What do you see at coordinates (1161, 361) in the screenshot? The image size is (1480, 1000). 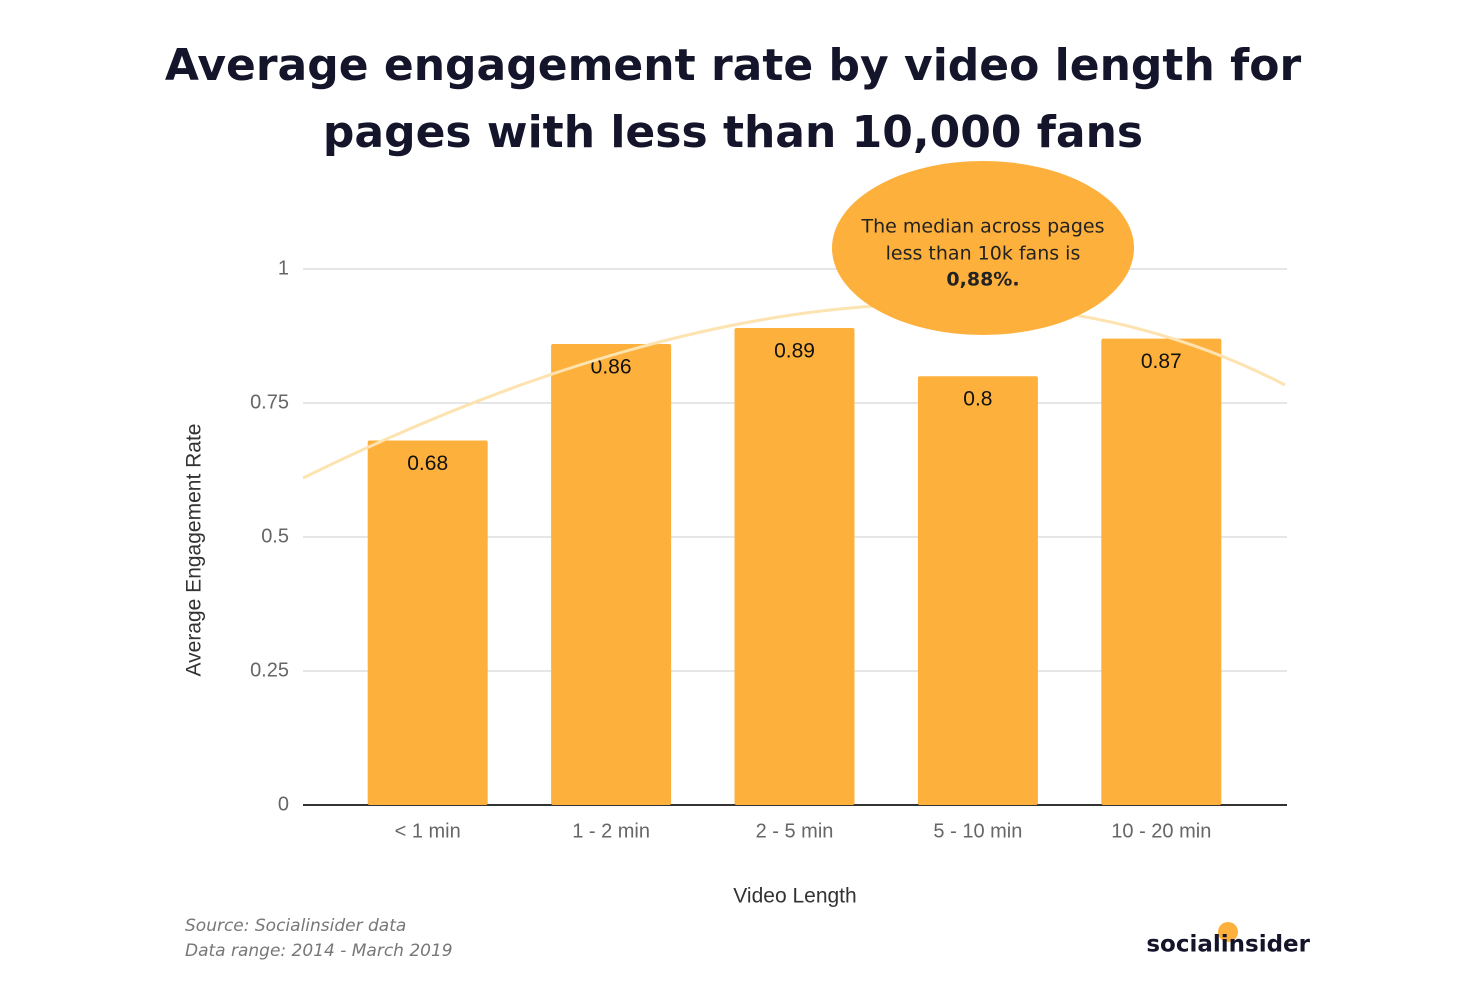 I see `value-label: 0.87` at bounding box center [1161, 361].